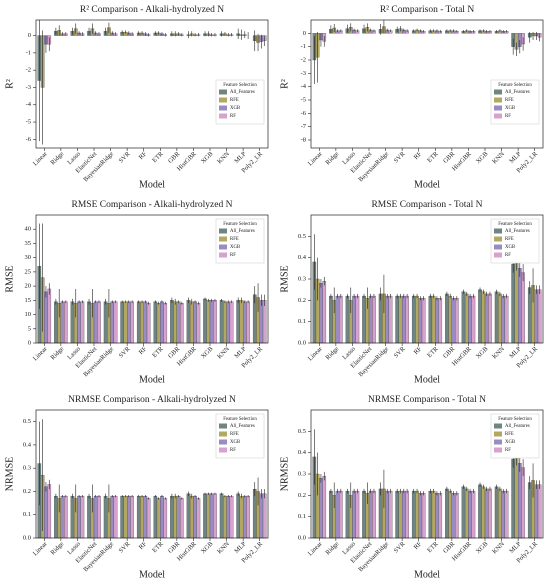  What do you see at coordinates (29, 342) in the screenshot?
I see `y-tick-label: 0` at bounding box center [29, 342].